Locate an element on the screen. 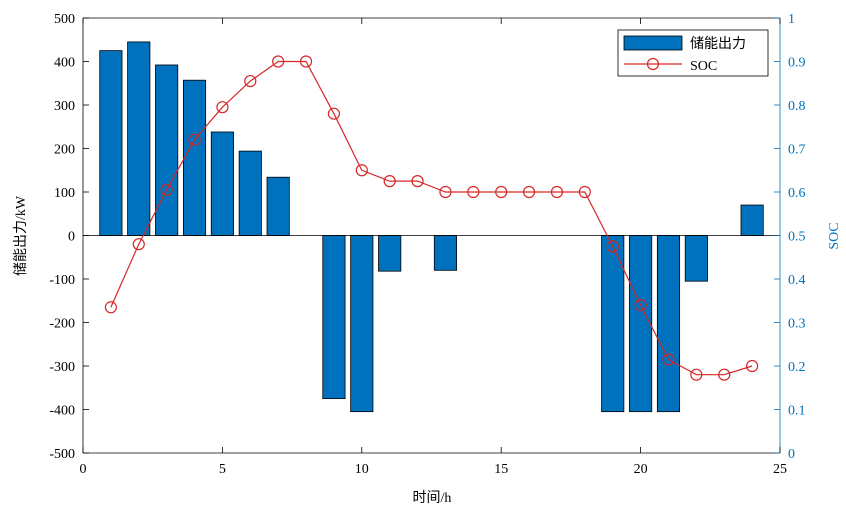  y-right-tick-label: 0.3 is located at coordinates (797, 324).